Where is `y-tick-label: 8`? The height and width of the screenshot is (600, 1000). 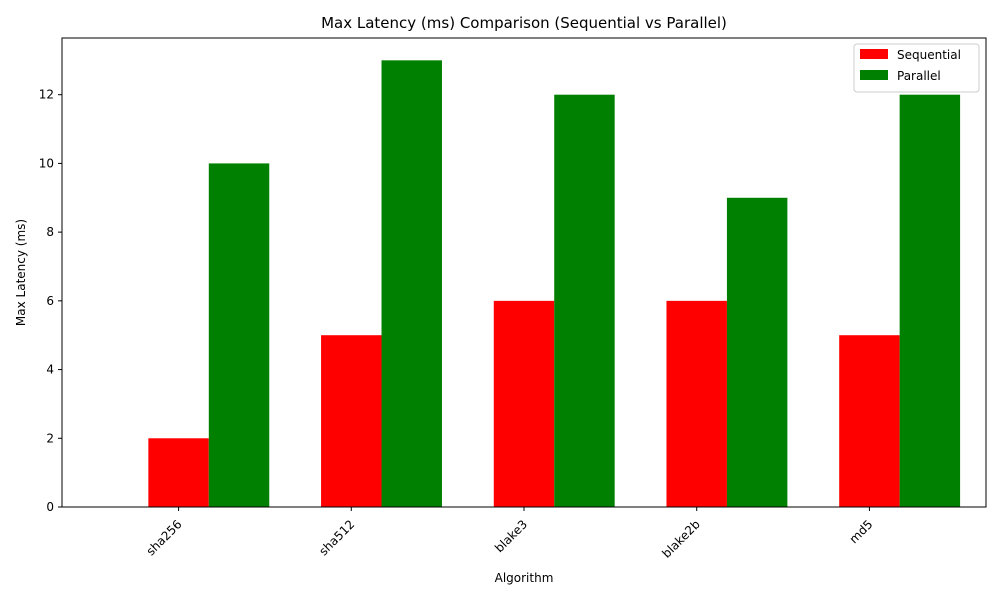 y-tick-label: 8 is located at coordinates (50, 232).